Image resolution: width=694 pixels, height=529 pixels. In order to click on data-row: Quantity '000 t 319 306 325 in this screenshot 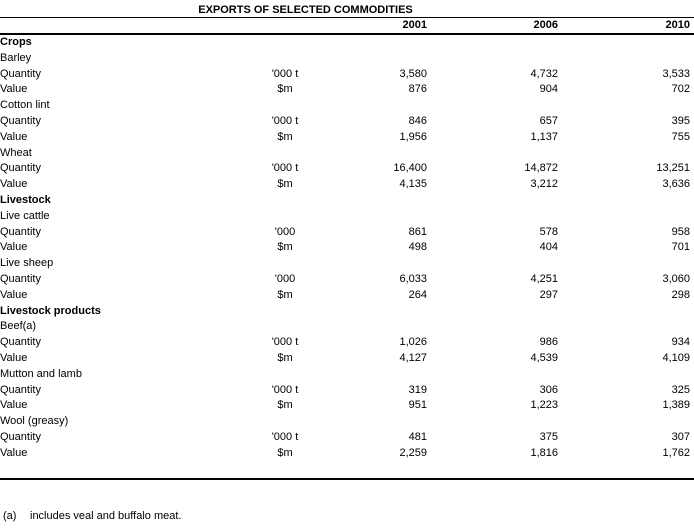, I will do `click(347, 391)`.